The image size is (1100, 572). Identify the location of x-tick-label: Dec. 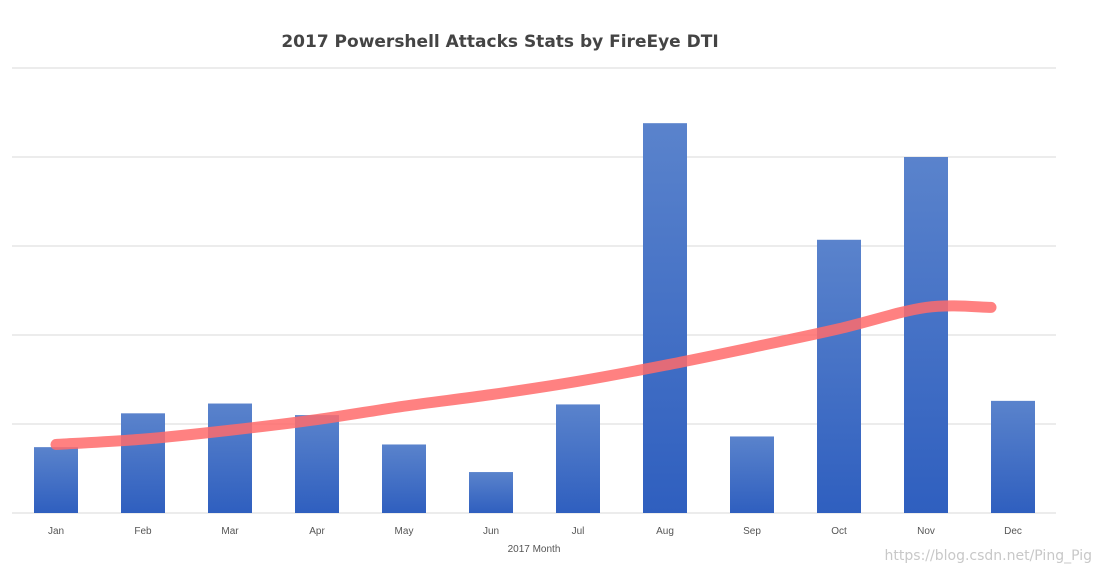
(1013, 531).